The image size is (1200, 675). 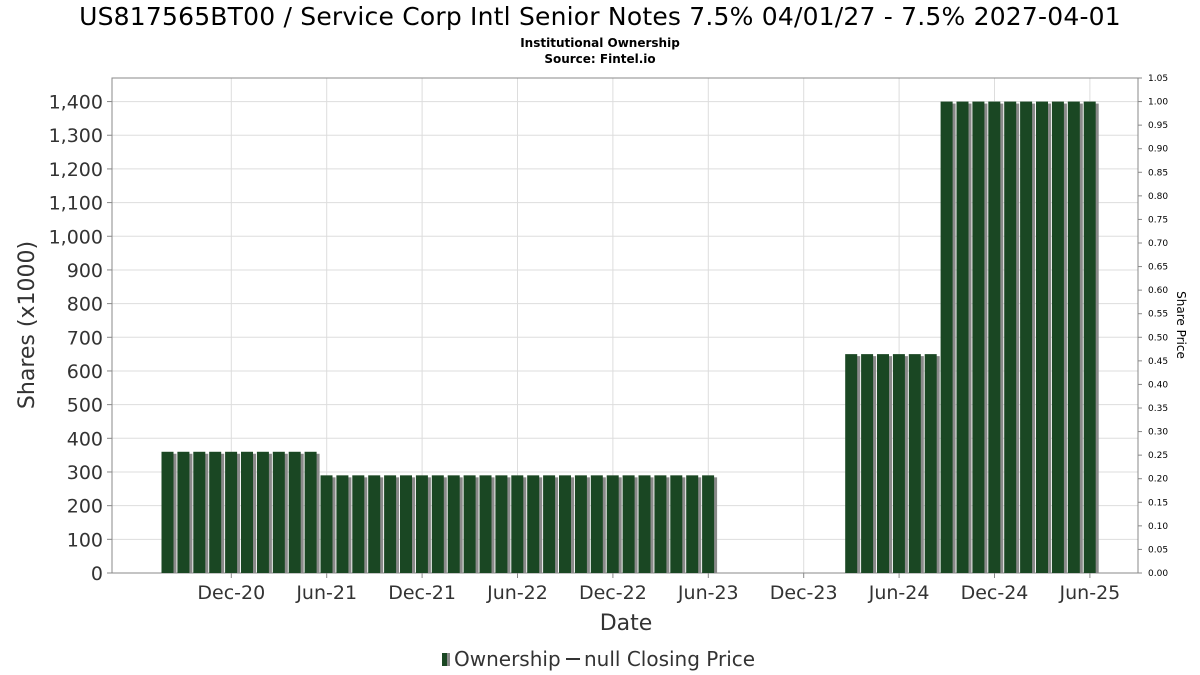 I want to click on y-tick-label: 700, so click(x=85, y=338).